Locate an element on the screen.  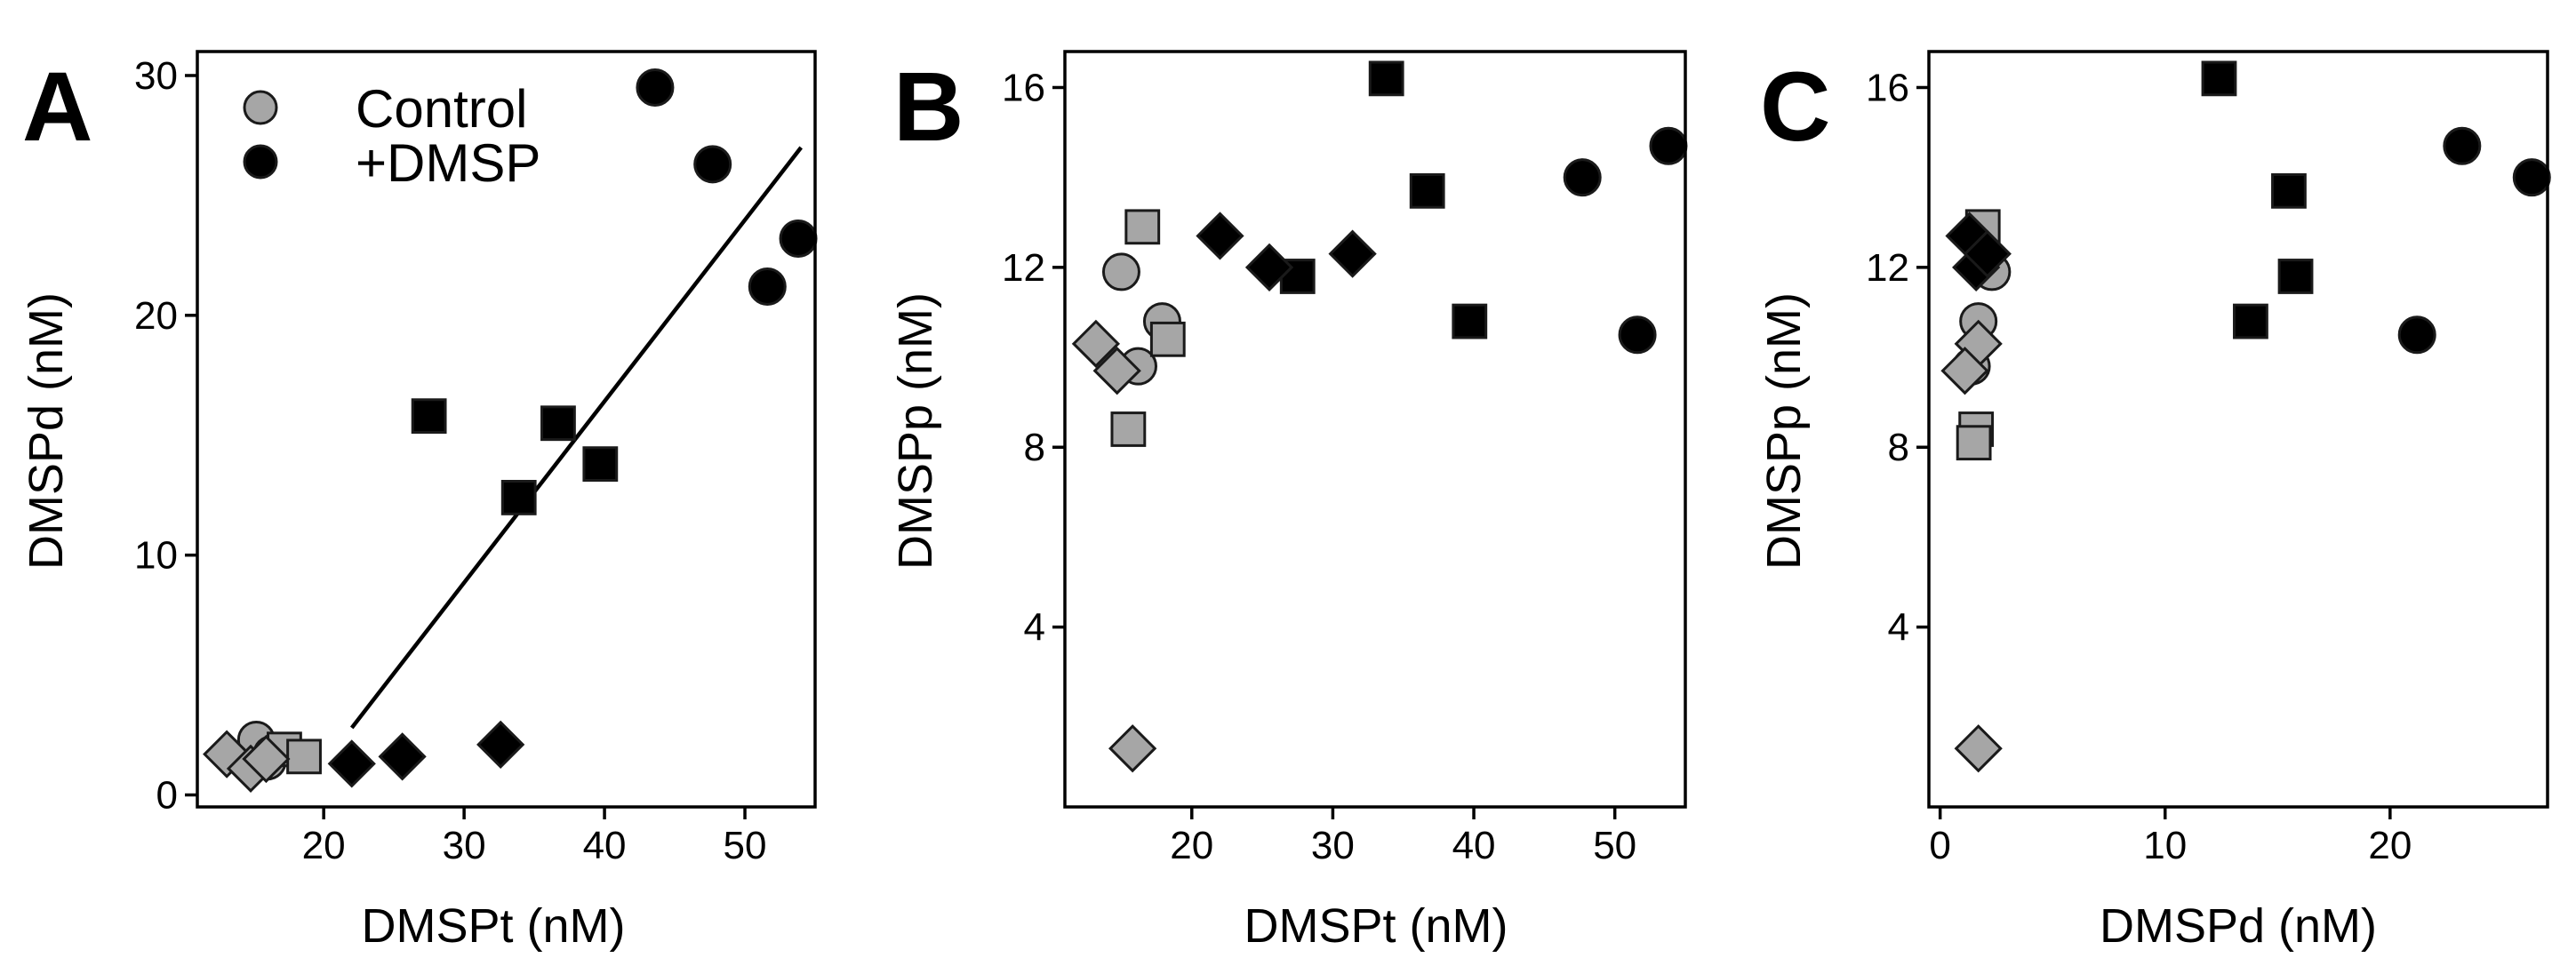
panel-b-x-tick-label: 50 is located at coordinates (1614, 845).